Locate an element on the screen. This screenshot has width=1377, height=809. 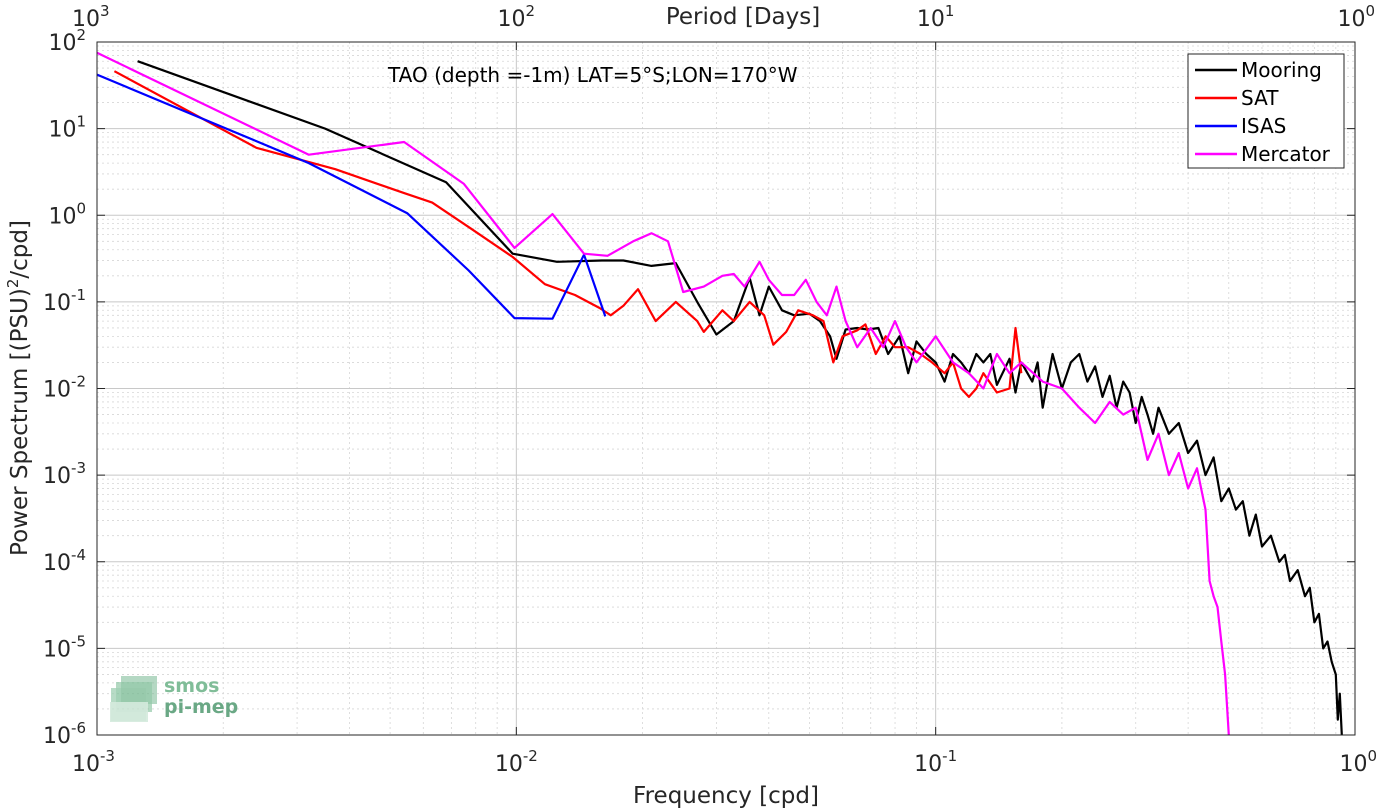
y-tick-label-exp: -3 is located at coordinates (78, 468).